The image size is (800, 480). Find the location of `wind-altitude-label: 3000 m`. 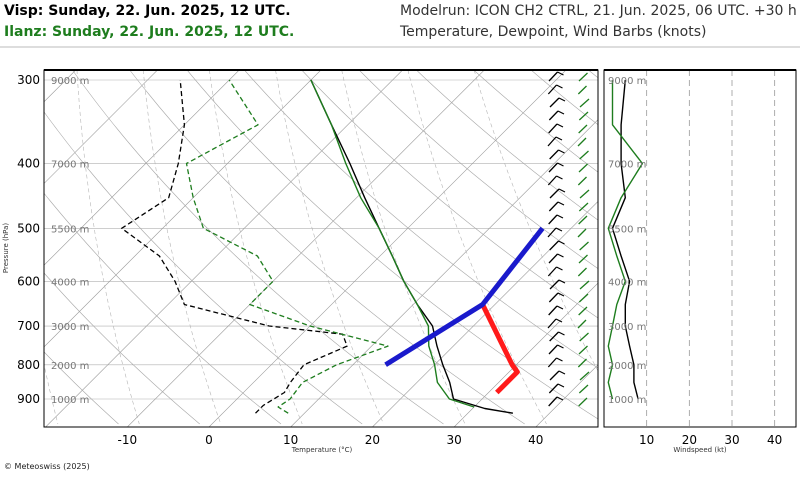

wind-altitude-label: 3000 m is located at coordinates (627, 327).